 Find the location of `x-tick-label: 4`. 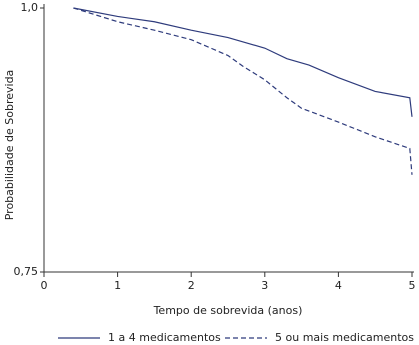

x-tick-label: 4 is located at coordinates (338, 285).